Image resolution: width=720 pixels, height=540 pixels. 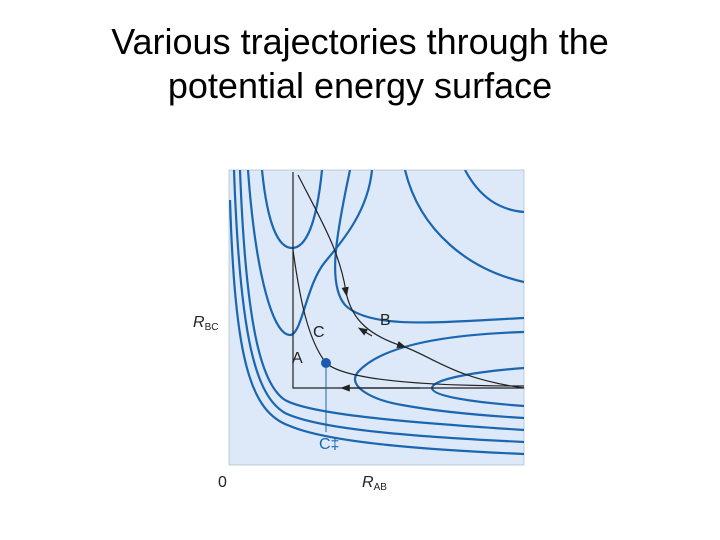 I want to click on point-label: C, so click(x=319, y=332).